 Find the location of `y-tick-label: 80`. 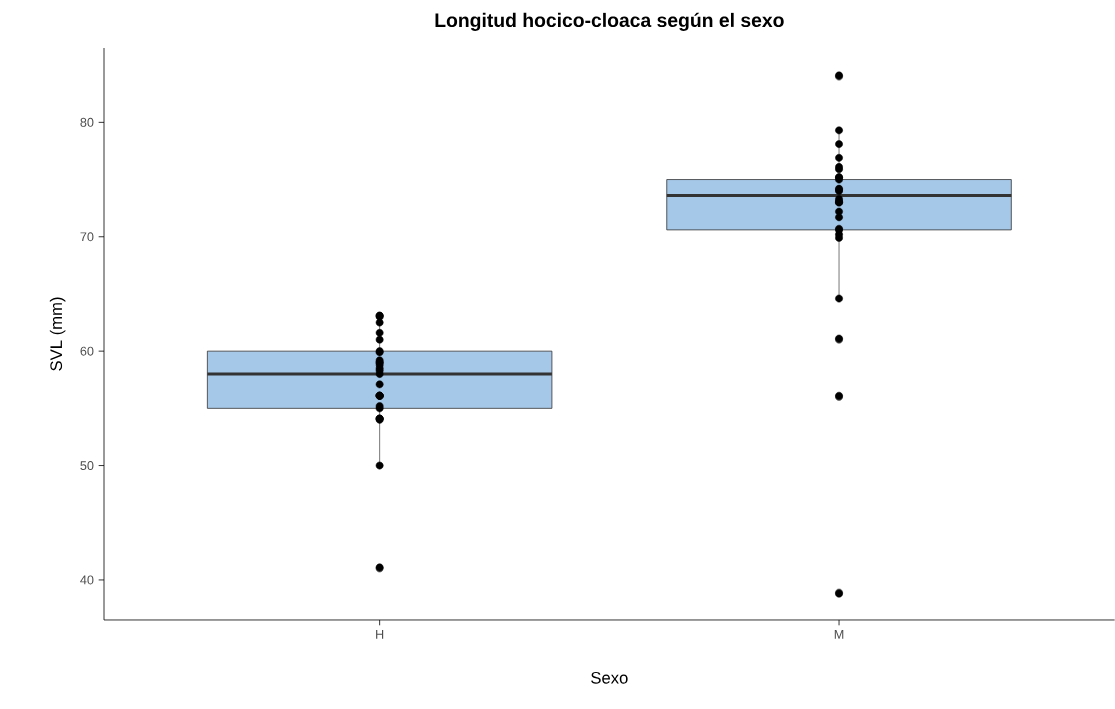

y-tick-label: 80 is located at coordinates (87, 122).